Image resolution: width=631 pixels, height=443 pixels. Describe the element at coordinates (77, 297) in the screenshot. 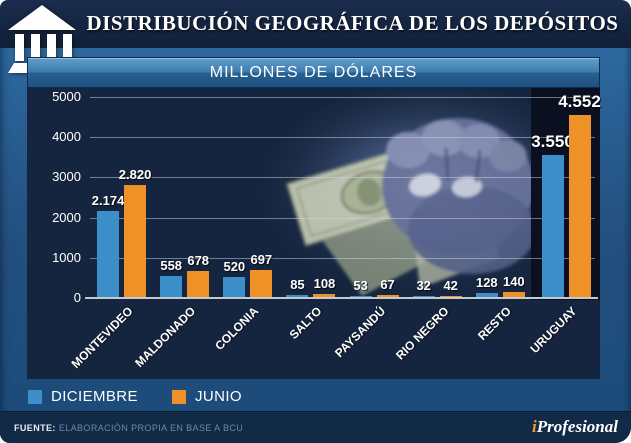

I see `y-tick-label-0: 0` at that location.